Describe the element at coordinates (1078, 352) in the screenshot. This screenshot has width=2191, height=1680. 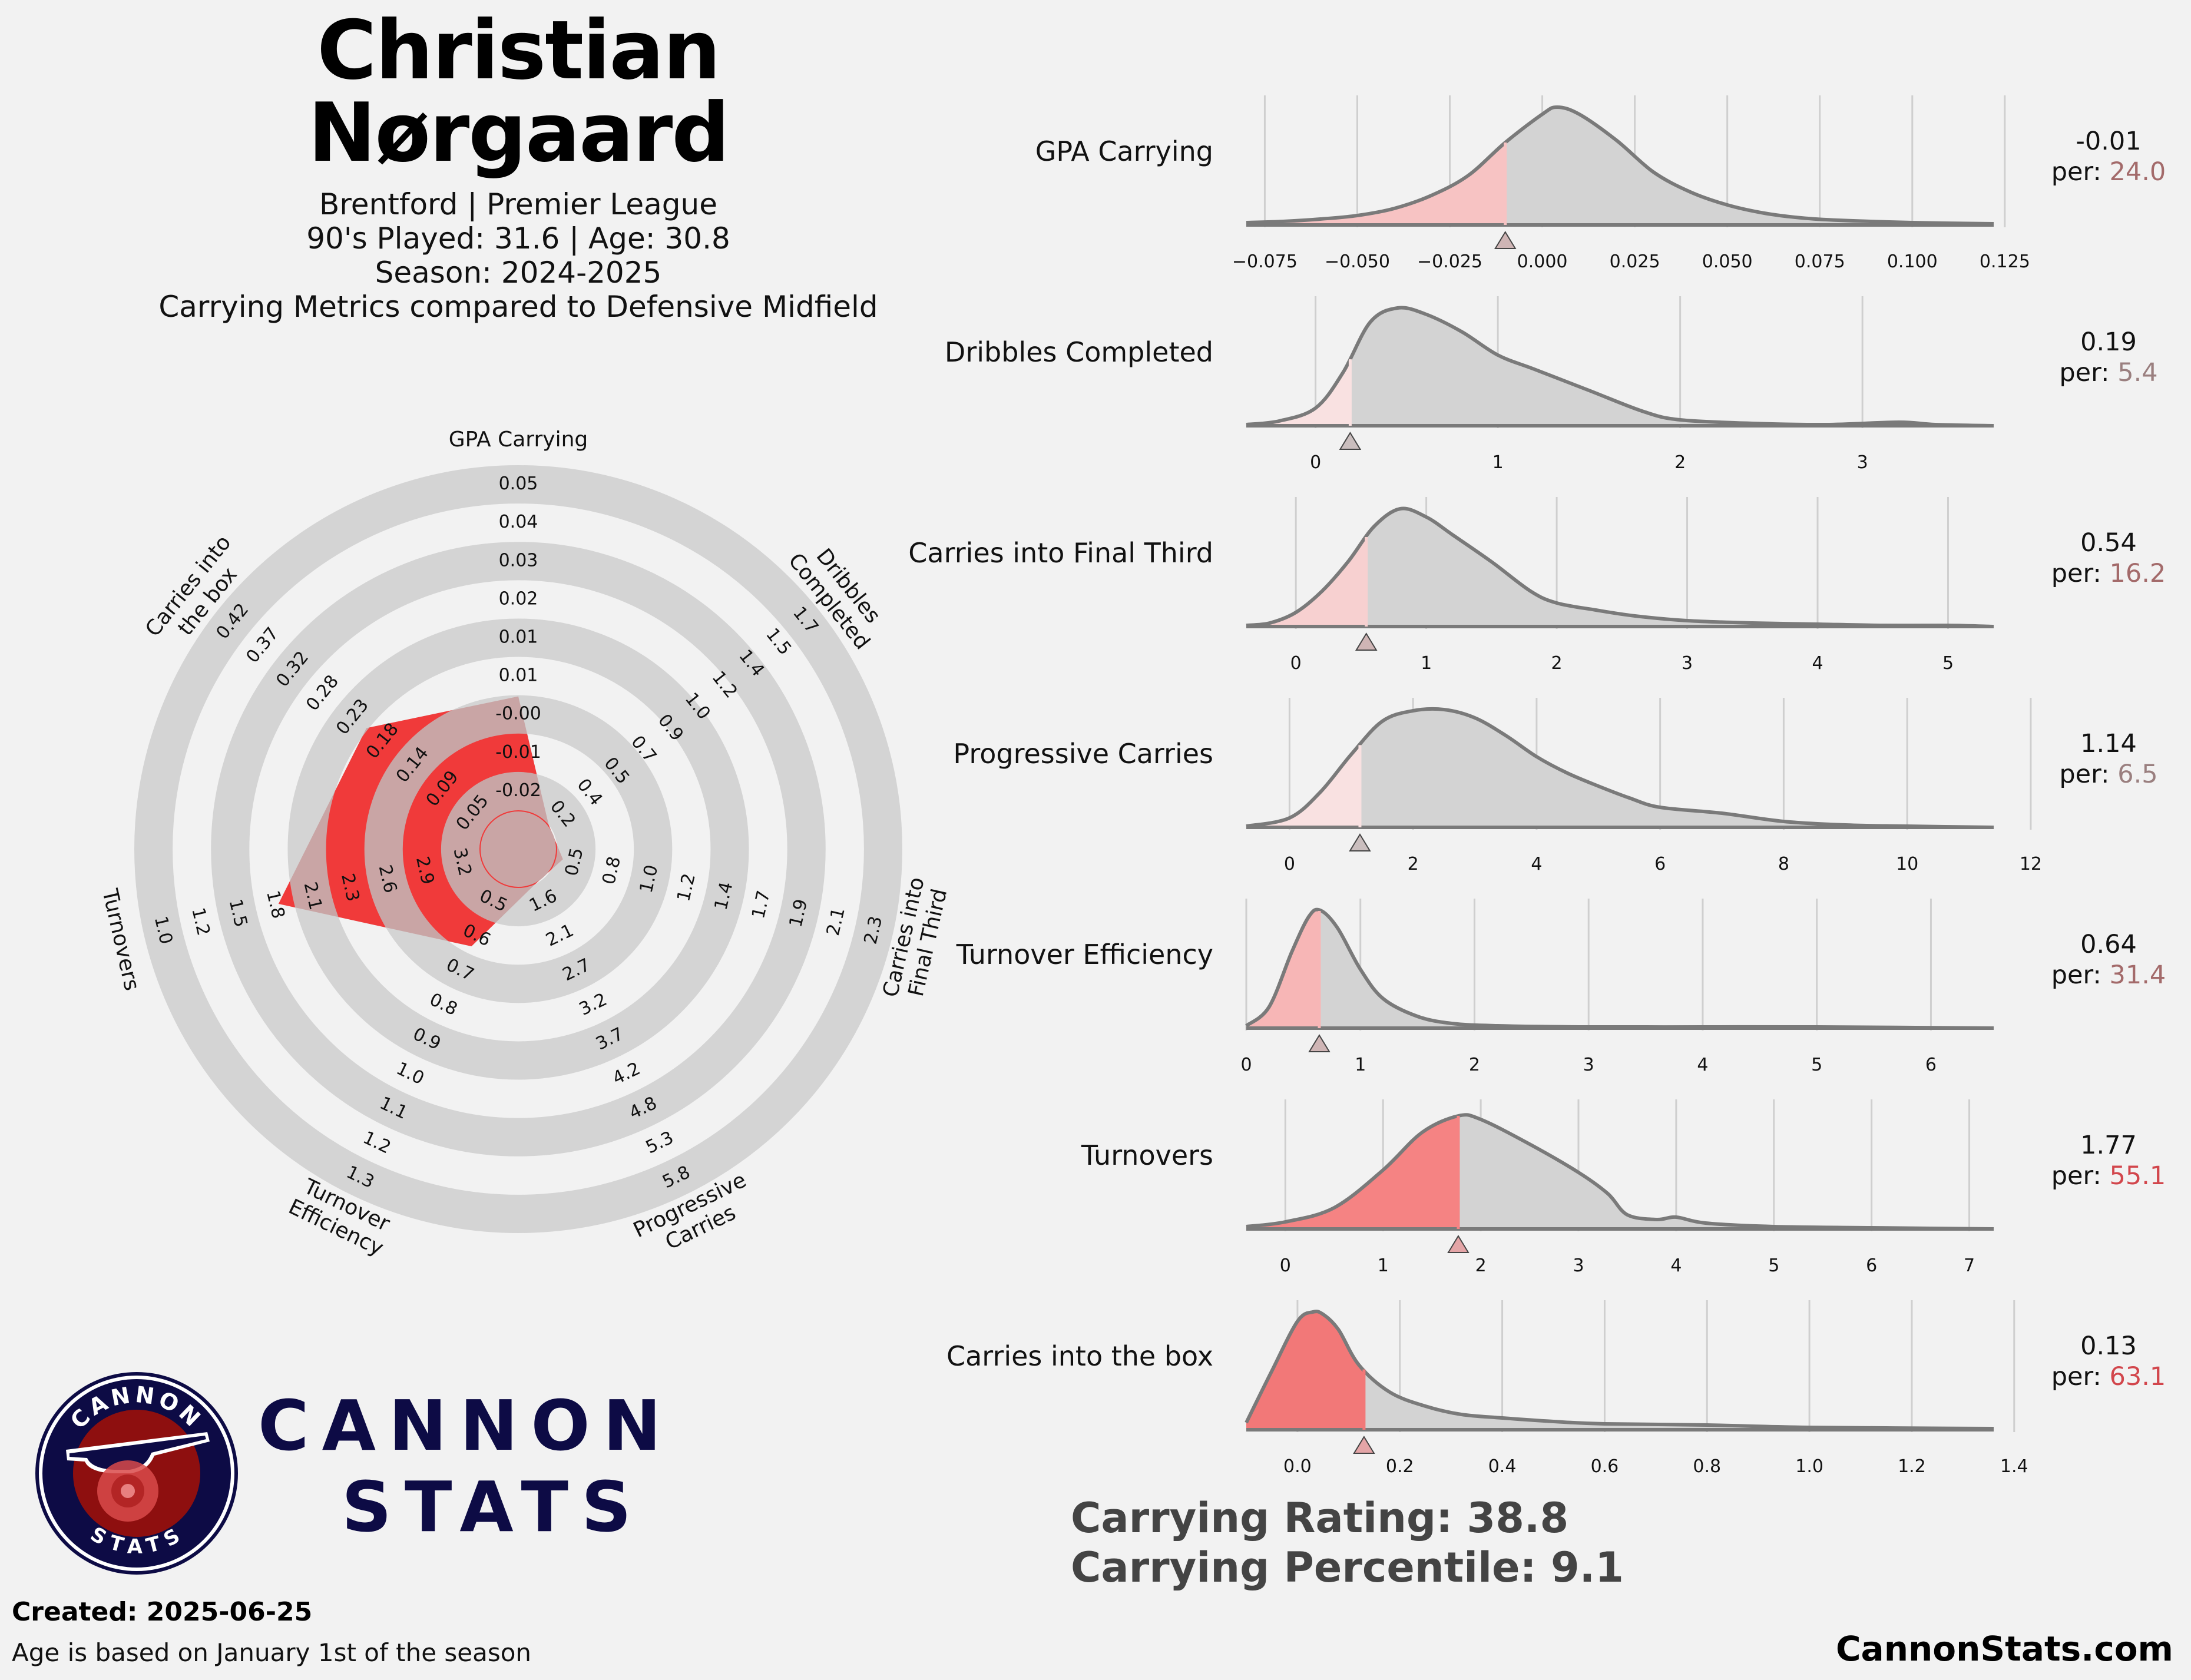
I see `metric-label: Dribbles Completed` at that location.